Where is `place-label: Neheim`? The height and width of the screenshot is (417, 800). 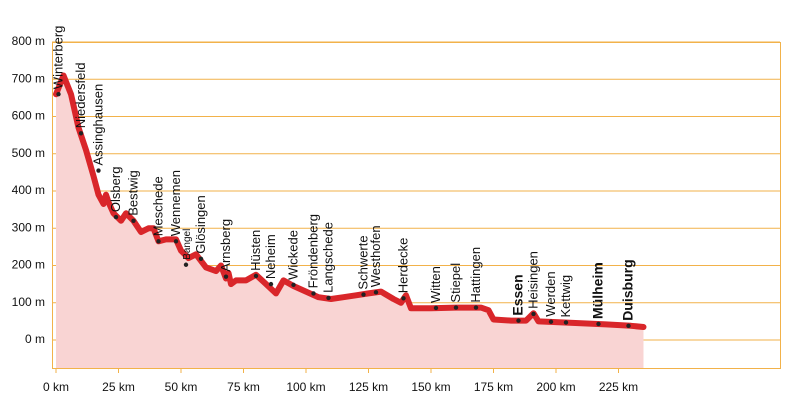 place-label: Neheim is located at coordinates (270, 256).